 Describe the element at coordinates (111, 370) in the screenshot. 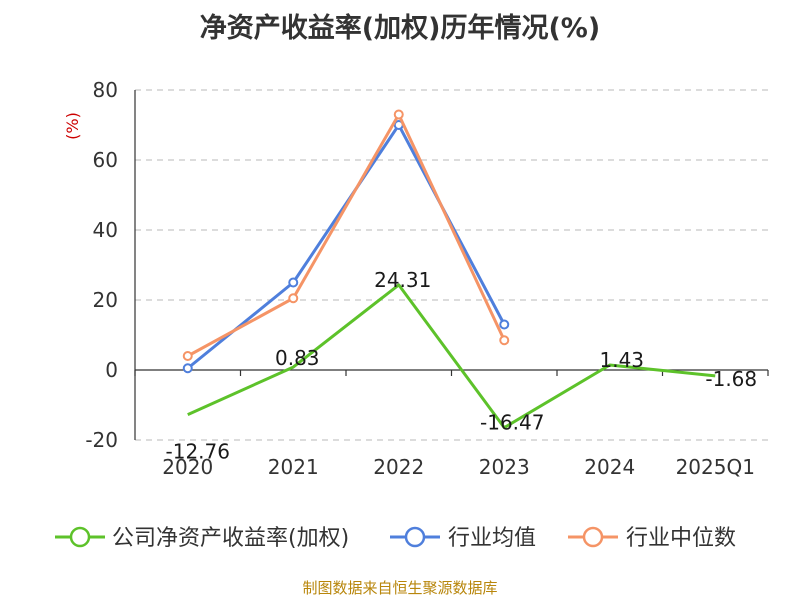

I see `y-tick-label: 0` at that location.